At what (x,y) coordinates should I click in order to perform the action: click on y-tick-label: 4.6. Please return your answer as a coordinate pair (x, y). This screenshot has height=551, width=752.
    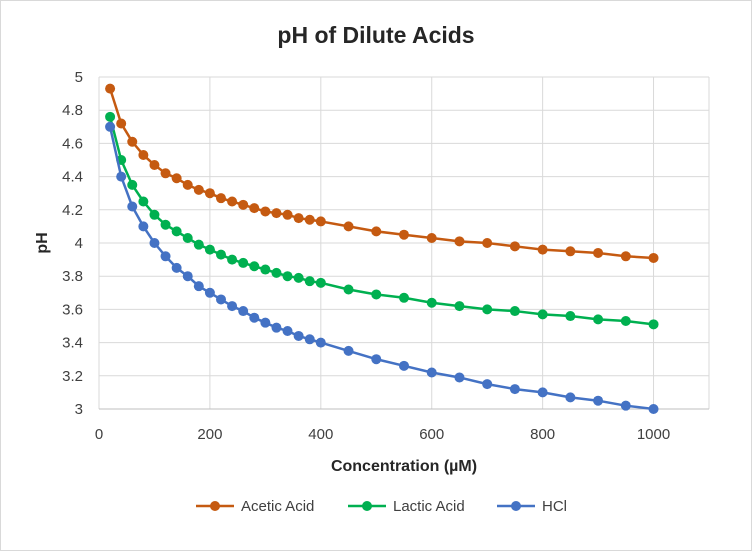
    Looking at the image, I should click on (72, 143).